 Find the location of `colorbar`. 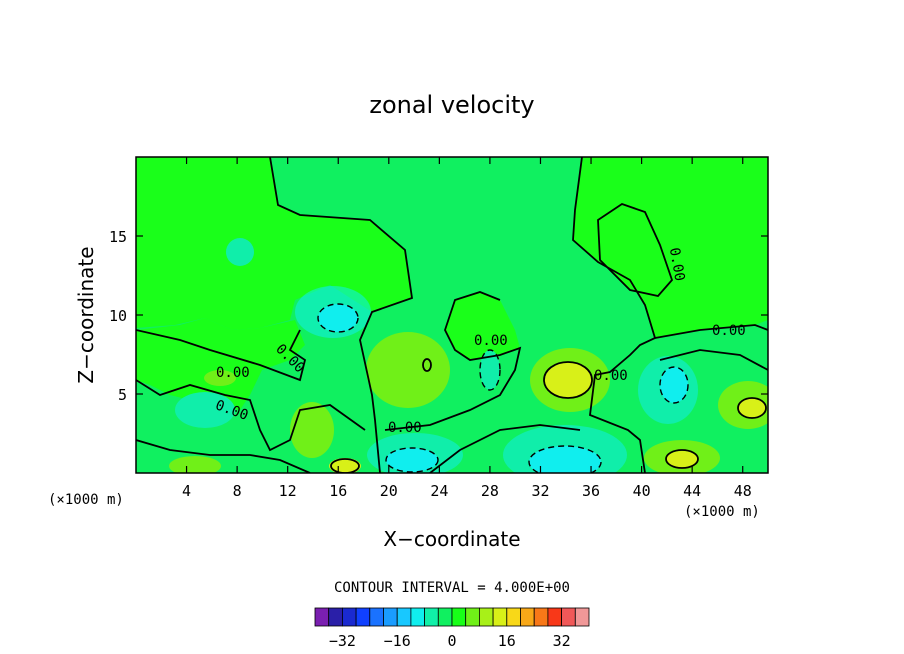

colorbar is located at coordinates (452, 617).